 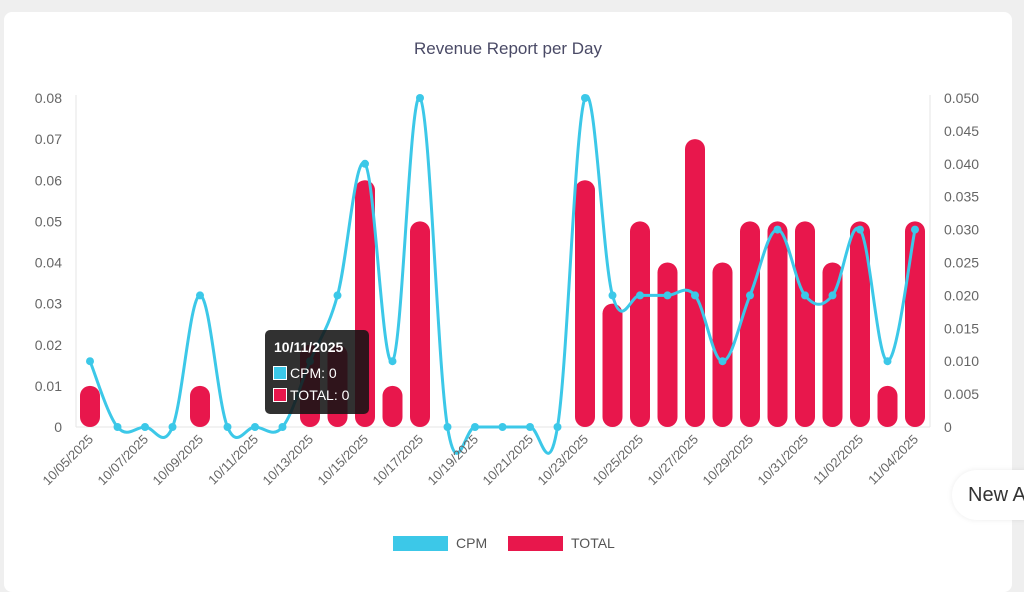 I want to click on x-tick-label: 10/17/2025, so click(x=397, y=460).